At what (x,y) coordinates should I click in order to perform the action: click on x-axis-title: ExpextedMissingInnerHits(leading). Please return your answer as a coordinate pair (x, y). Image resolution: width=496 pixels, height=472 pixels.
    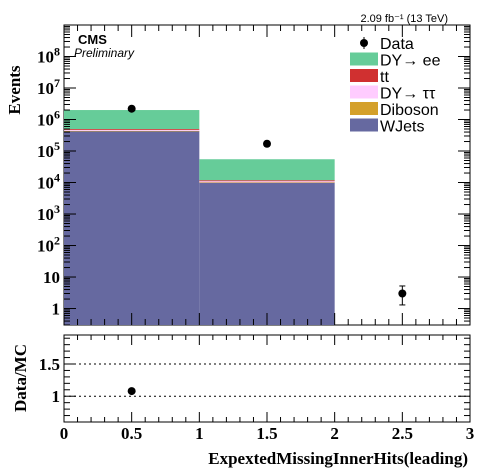
    Looking at the image, I should click on (338, 458).